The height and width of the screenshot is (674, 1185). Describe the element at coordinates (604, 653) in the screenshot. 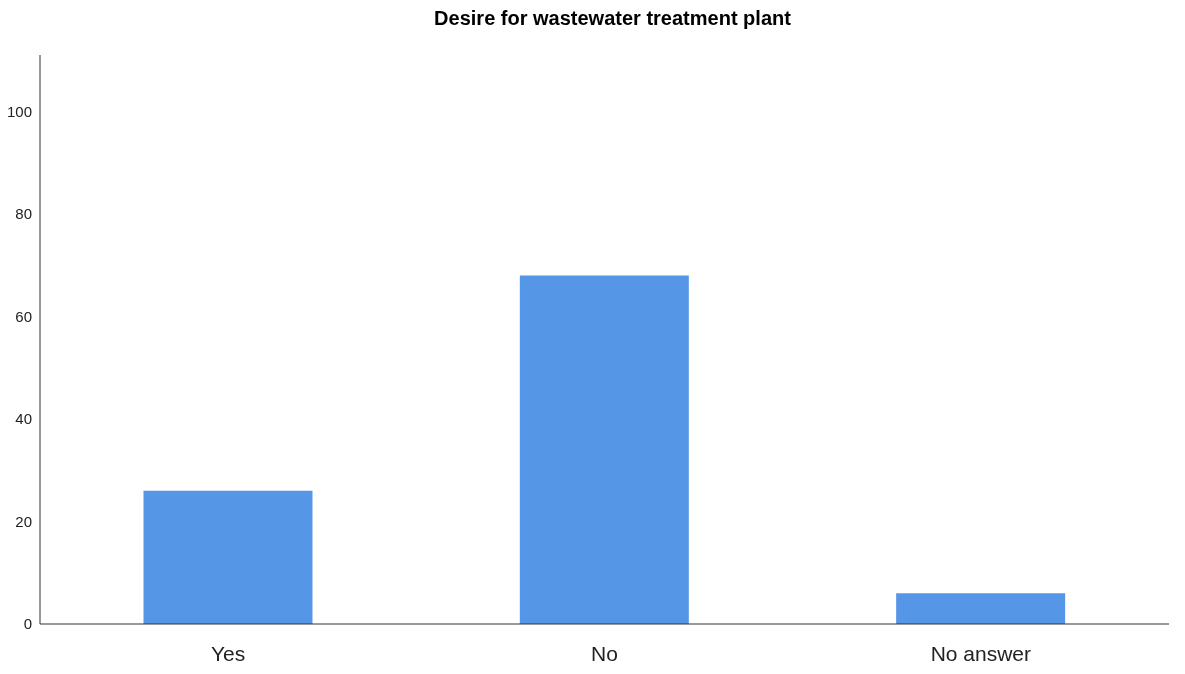

I see `x-tick-label: No` at that location.